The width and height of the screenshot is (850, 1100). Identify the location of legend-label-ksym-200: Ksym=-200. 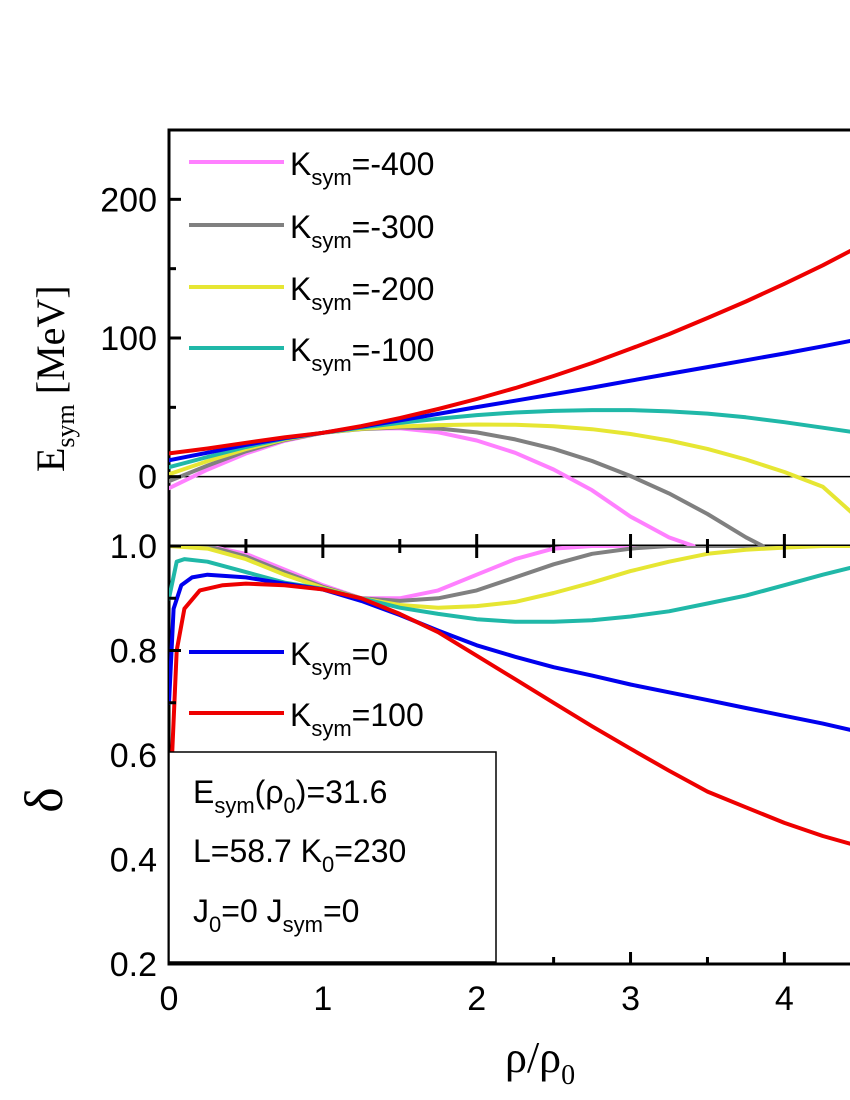
(362, 293).